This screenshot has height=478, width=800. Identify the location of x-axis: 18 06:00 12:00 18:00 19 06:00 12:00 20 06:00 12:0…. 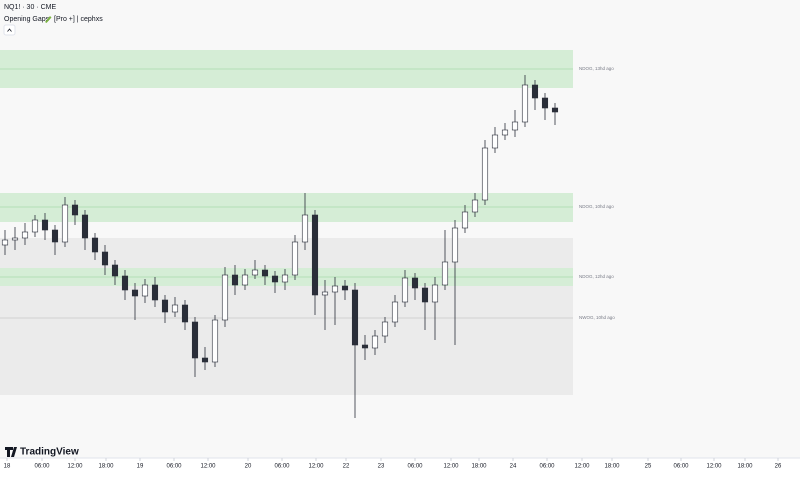
(393, 464).